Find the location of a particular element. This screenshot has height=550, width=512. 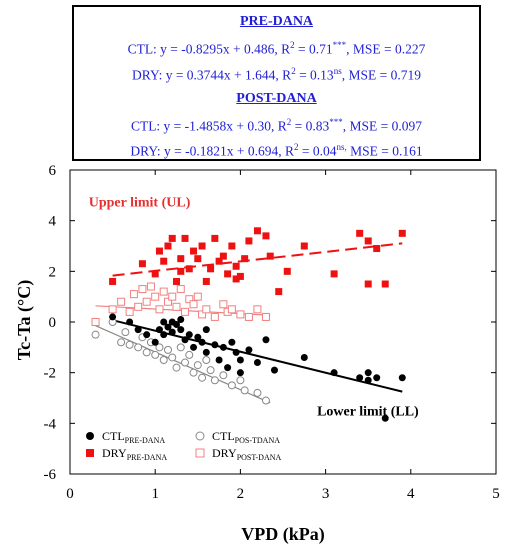

upper-limit-label: Upper limit (UL) is located at coordinates (140, 203).